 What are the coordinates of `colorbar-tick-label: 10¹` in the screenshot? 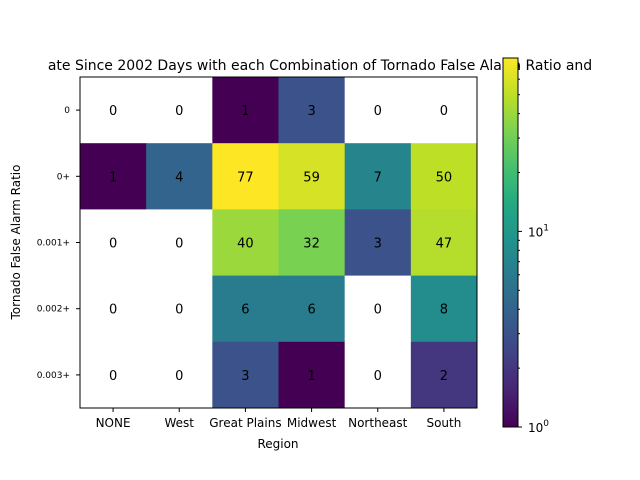 It's located at (538, 231).